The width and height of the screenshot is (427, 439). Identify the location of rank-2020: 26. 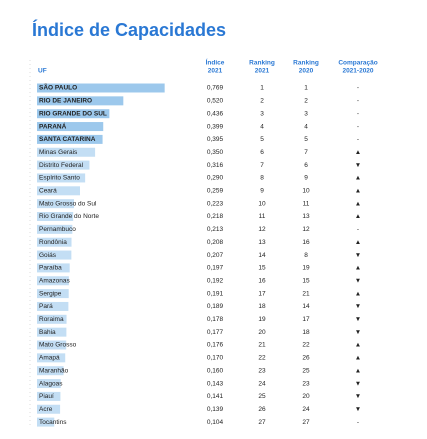
(306, 358).